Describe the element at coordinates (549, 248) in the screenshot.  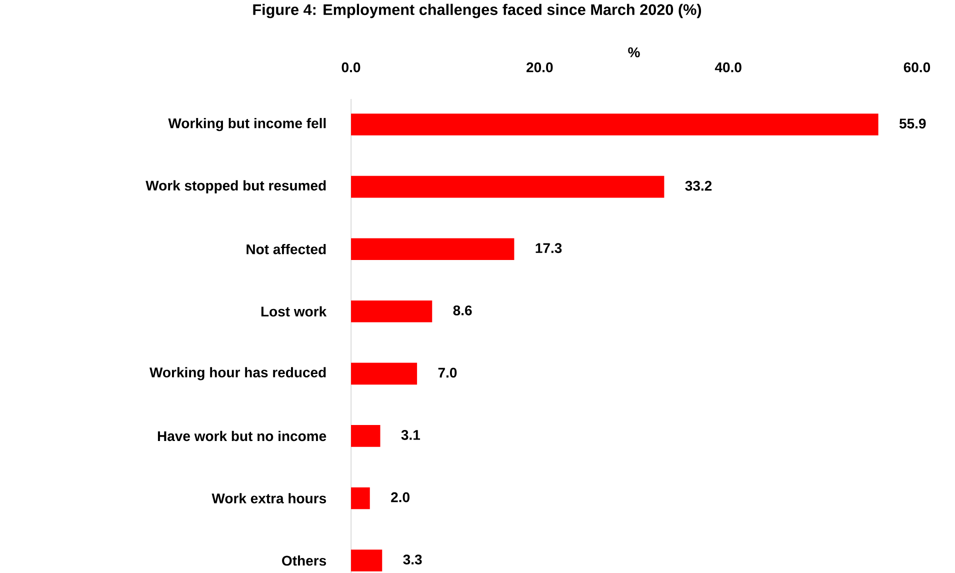
I see `data-label: 17.3` at that location.